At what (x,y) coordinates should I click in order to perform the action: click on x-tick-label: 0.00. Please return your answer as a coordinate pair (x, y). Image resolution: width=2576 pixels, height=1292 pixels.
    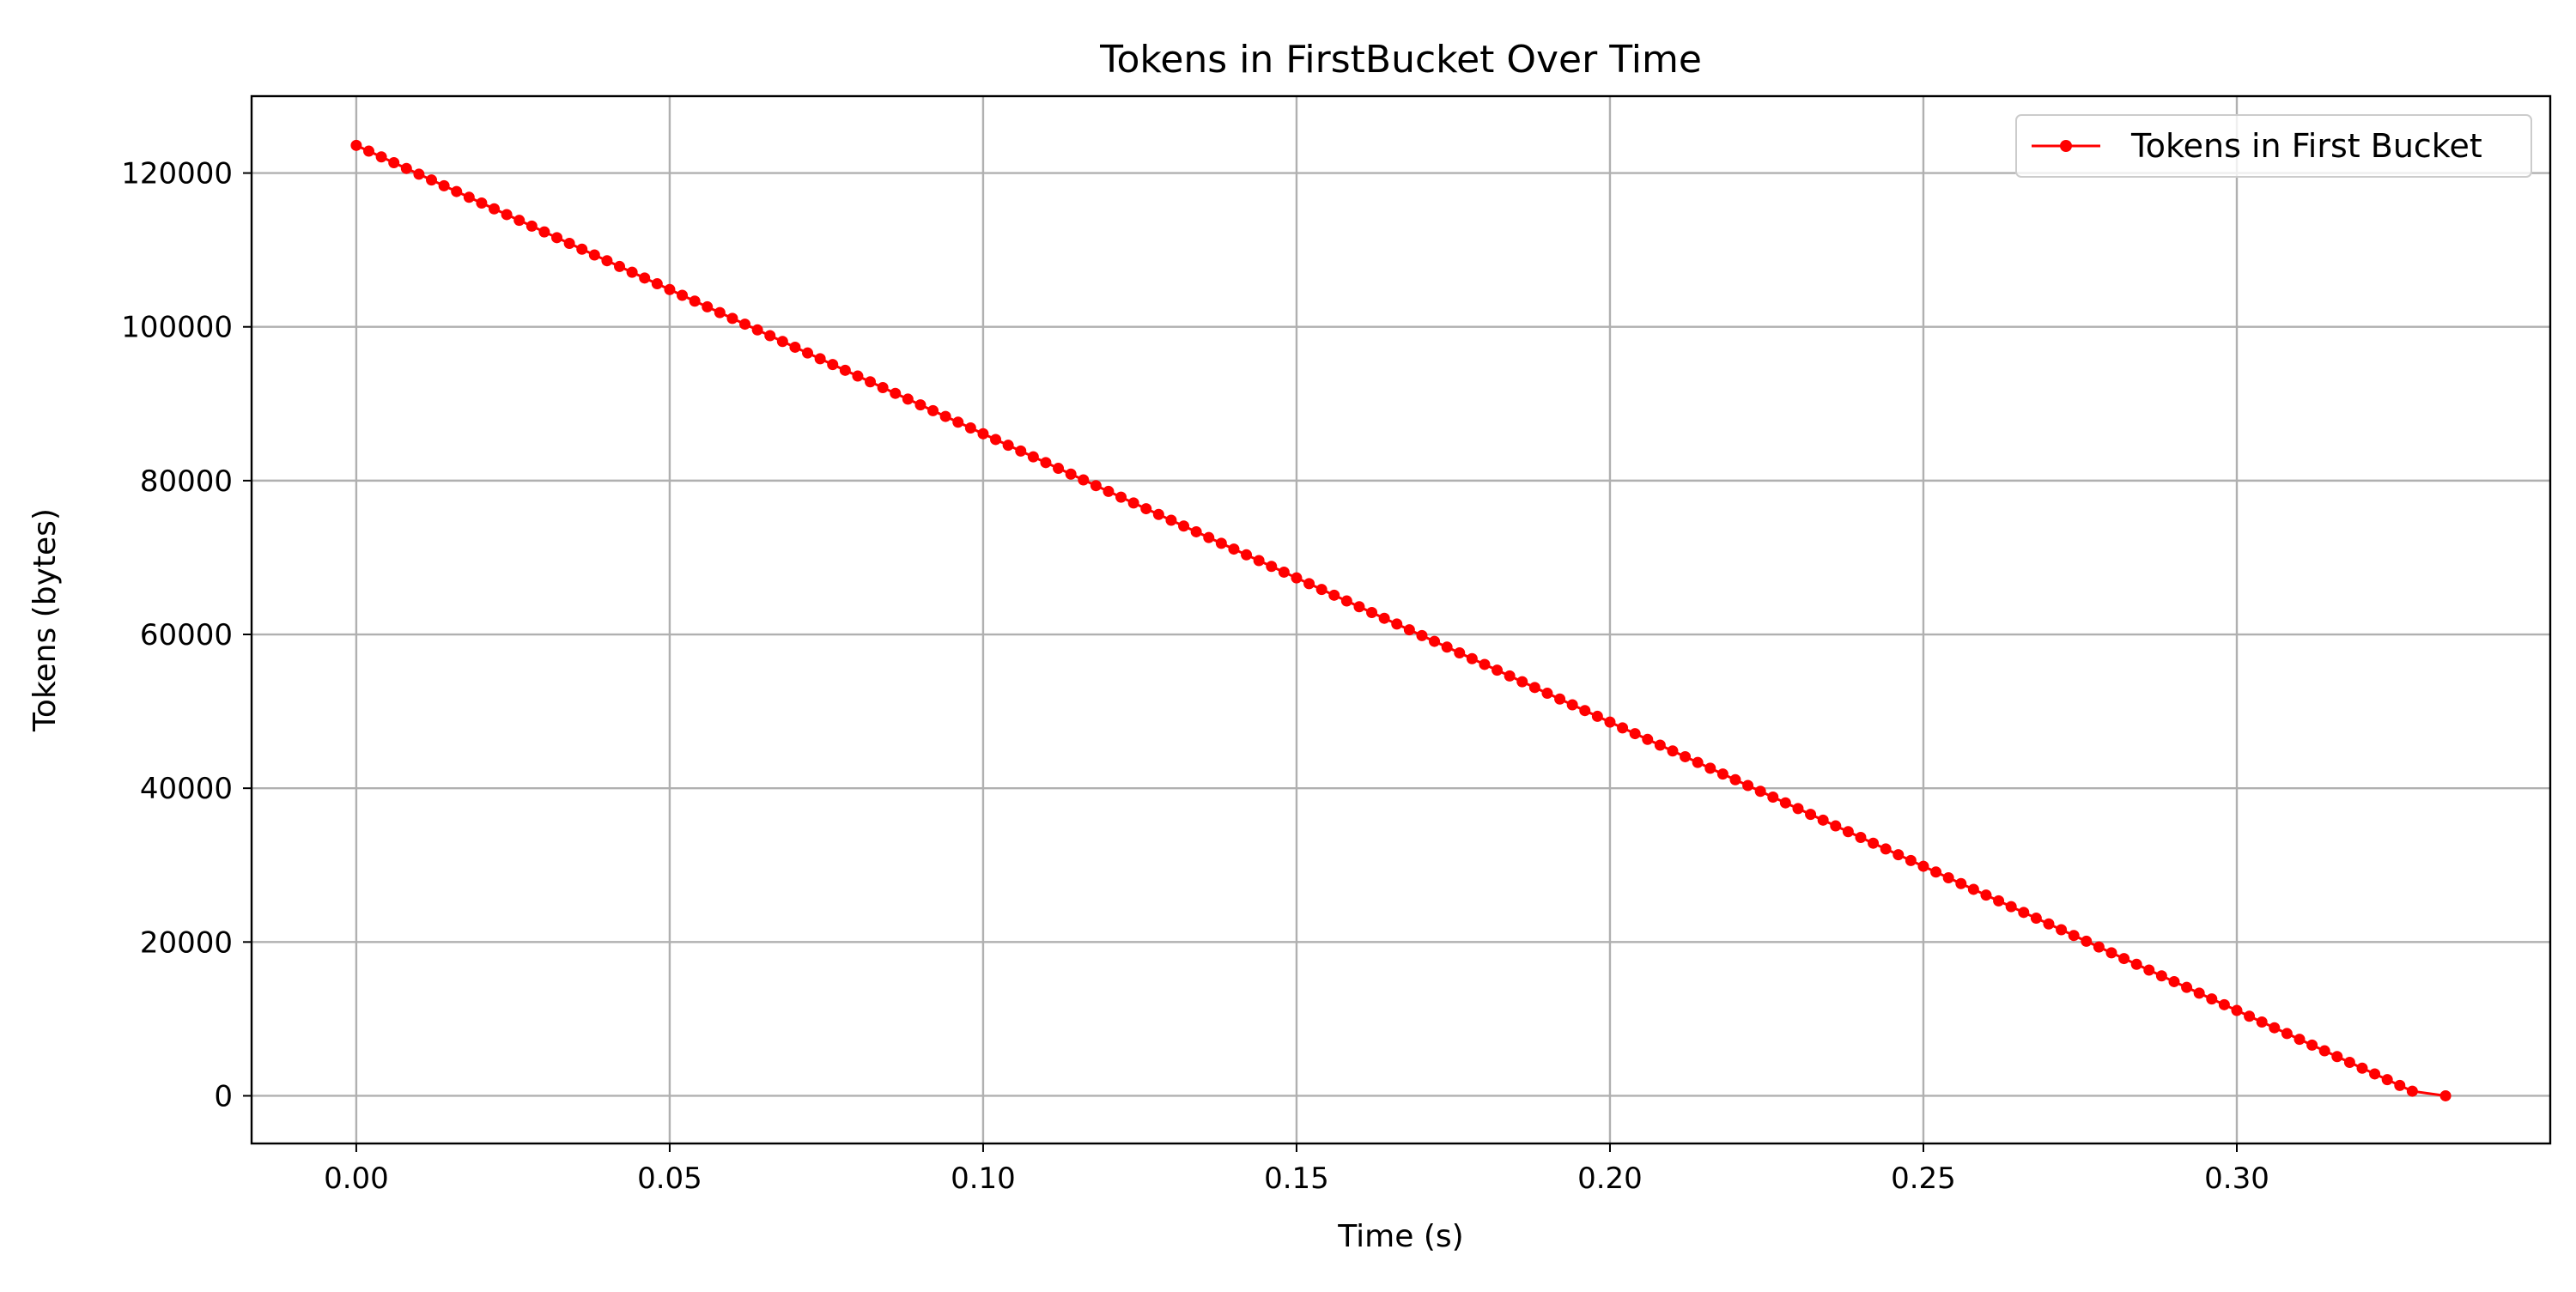
    Looking at the image, I should click on (356, 1179).